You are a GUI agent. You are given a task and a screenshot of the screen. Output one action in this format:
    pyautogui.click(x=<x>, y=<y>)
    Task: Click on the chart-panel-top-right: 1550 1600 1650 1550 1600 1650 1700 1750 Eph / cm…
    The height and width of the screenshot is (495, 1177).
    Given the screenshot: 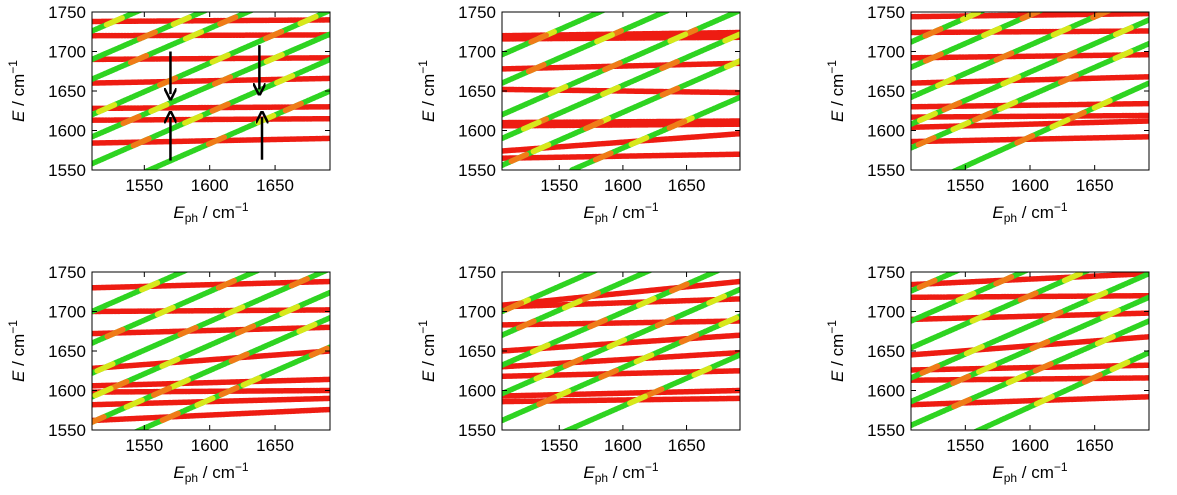 What is the action you would take?
    pyautogui.click(x=987, y=114)
    